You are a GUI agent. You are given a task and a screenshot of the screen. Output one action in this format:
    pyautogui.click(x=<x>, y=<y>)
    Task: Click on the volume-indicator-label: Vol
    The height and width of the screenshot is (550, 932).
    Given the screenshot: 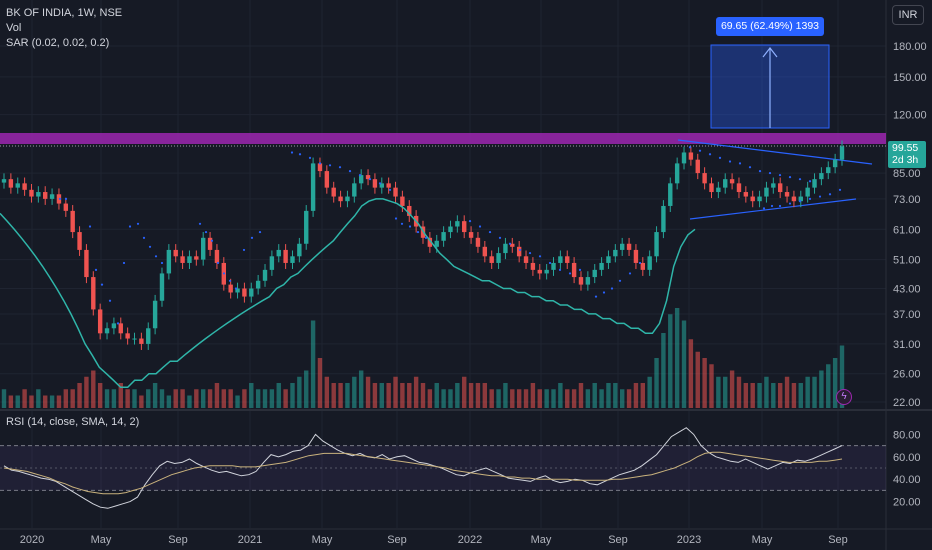 What is the action you would take?
    pyautogui.click(x=14, y=28)
    